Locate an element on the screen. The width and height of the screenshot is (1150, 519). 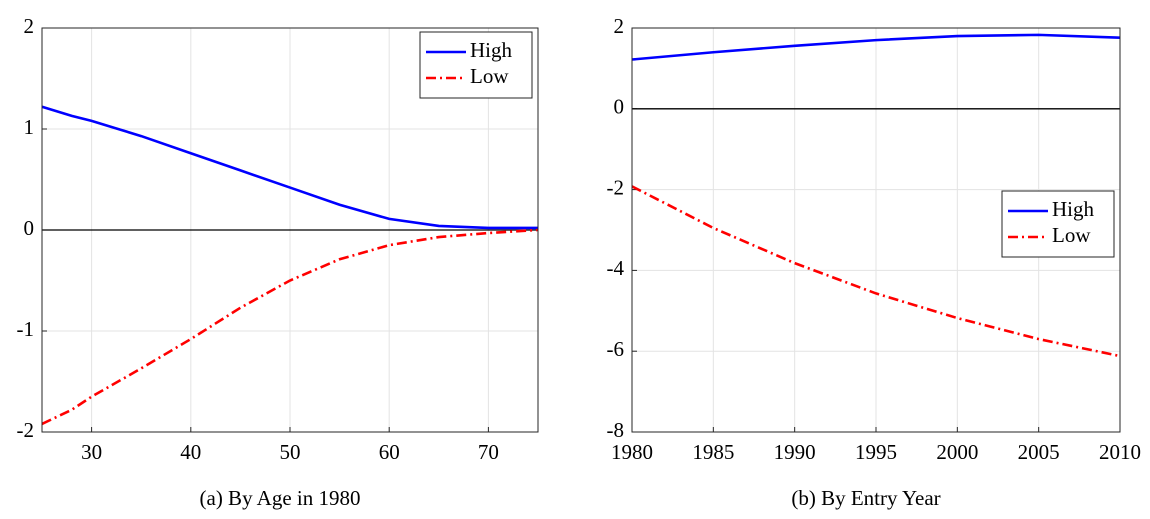
x-tick-label: 1985 is located at coordinates (713, 452).